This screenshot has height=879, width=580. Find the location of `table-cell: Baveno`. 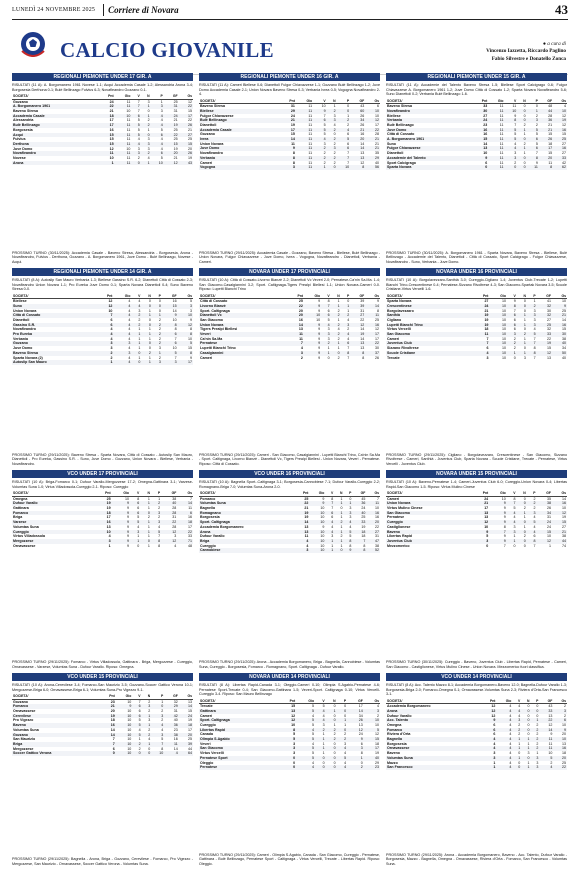

table-cell: Baveno is located at coordinates (429, 532).